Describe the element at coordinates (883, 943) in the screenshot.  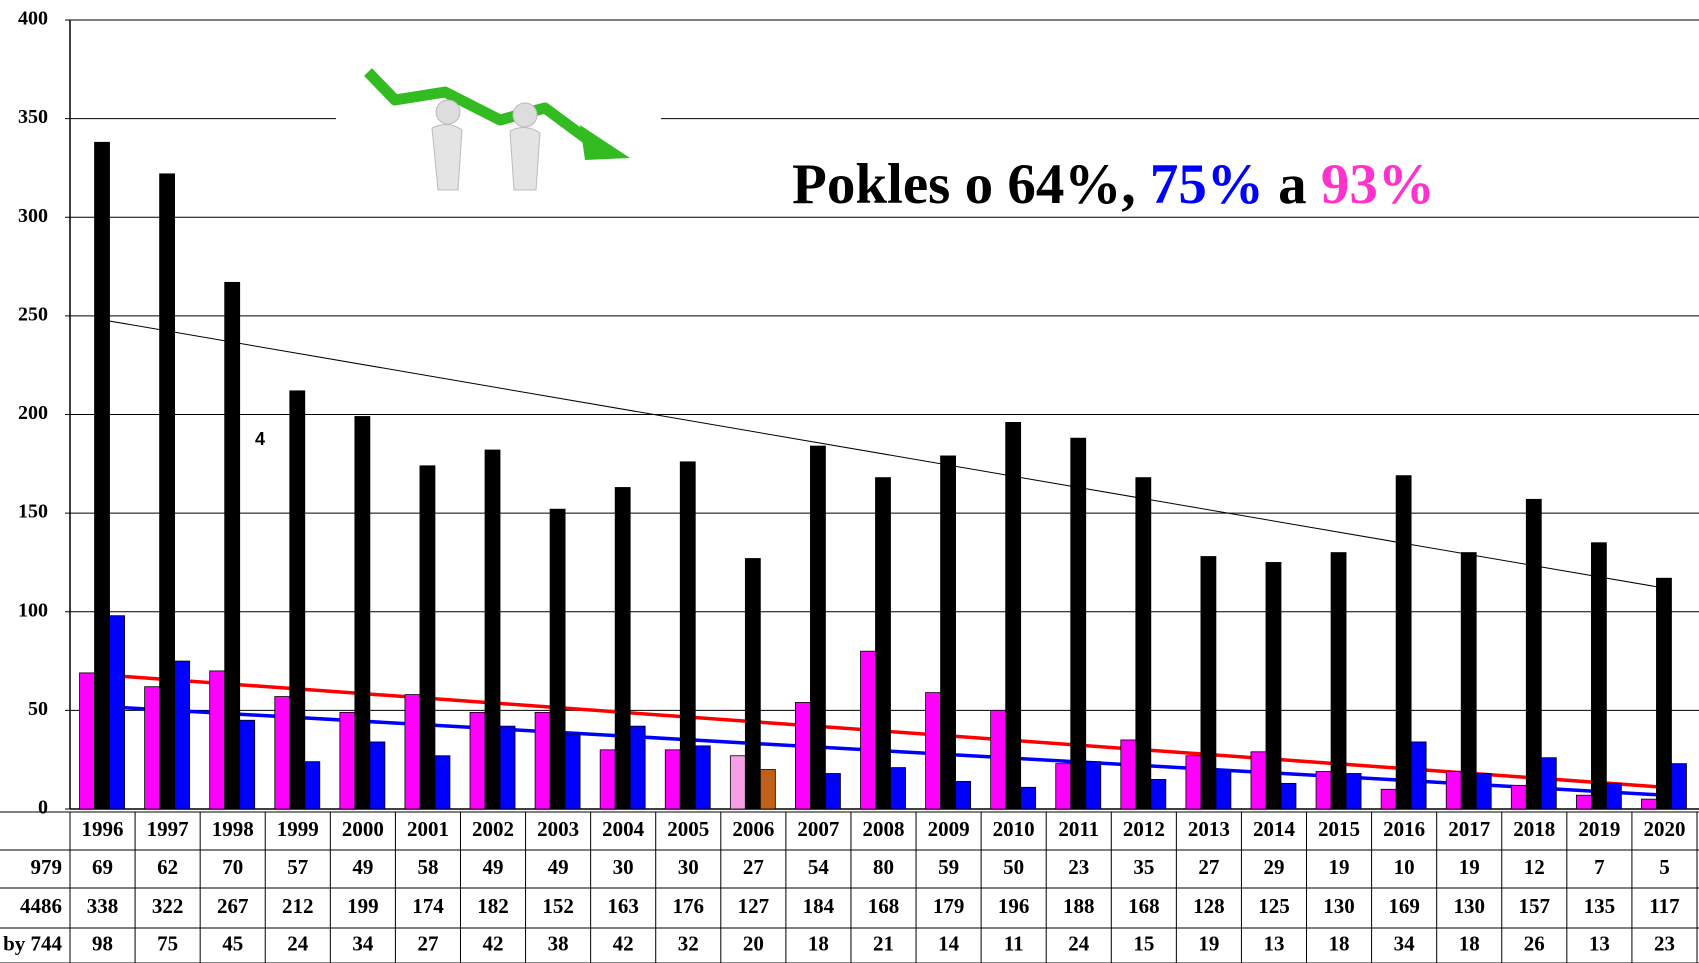
I see `table-value: 21` at that location.